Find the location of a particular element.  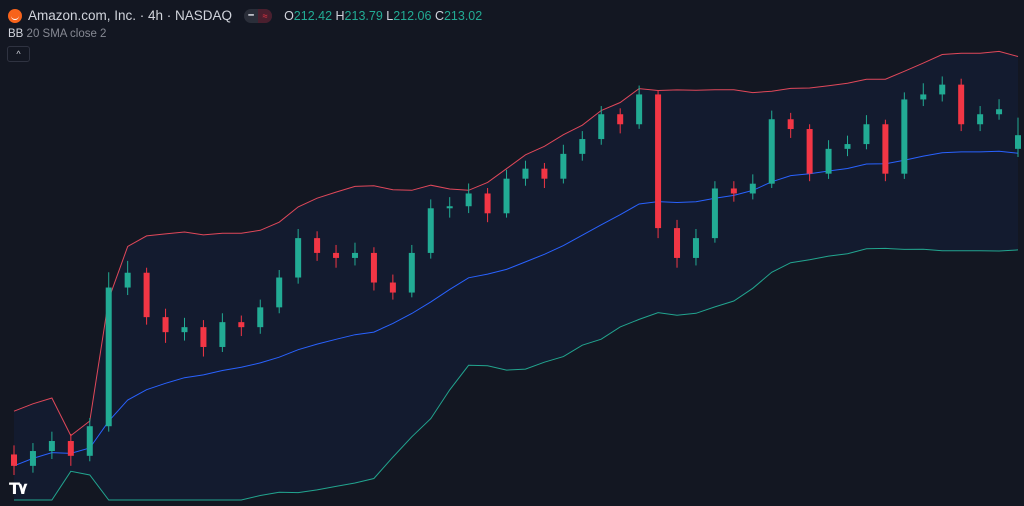

high-label: H is located at coordinates (340, 15).